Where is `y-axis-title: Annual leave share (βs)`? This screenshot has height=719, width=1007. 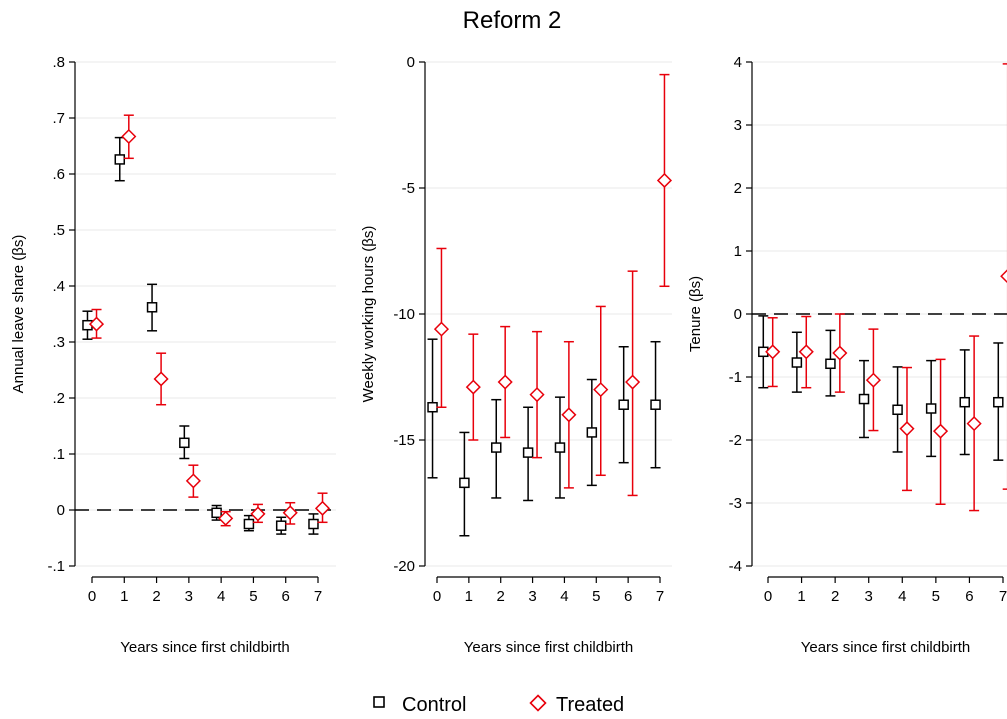
y-axis-title: Annual leave share (βs) is located at coordinates (18, 314).